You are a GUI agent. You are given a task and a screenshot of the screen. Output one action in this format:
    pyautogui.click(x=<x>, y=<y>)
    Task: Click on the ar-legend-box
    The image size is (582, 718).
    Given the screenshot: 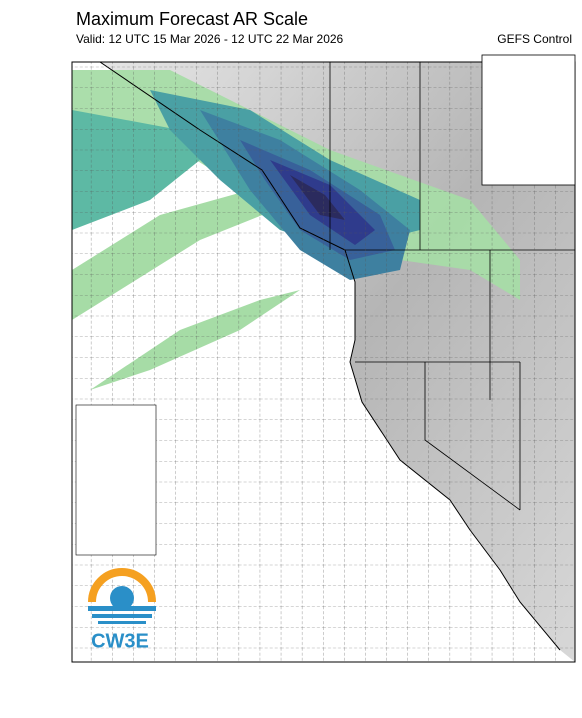 What is the action you would take?
    pyautogui.click(x=528, y=120)
    